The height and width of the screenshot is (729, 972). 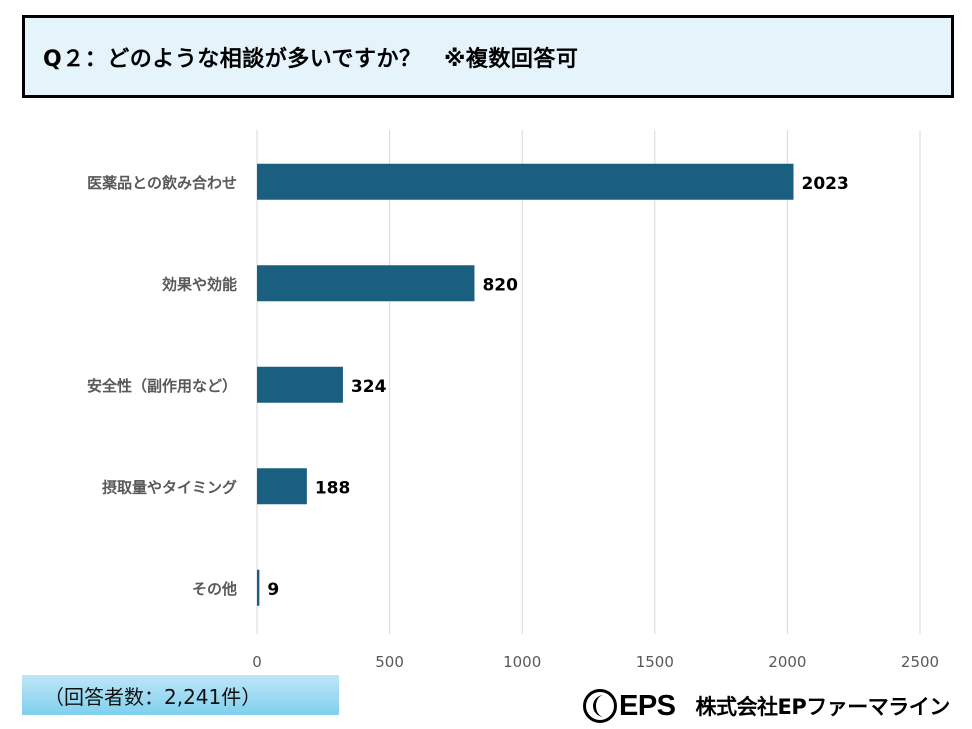 What do you see at coordinates (257, 662) in the screenshot?
I see `x-tick-label: 0` at bounding box center [257, 662].